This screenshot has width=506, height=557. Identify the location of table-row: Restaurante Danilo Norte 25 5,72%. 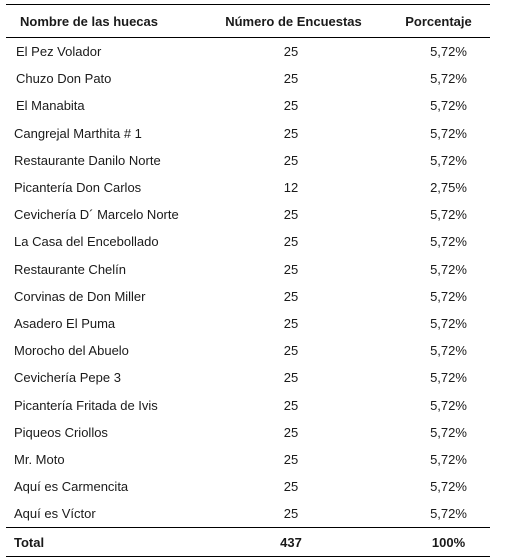
(248, 160).